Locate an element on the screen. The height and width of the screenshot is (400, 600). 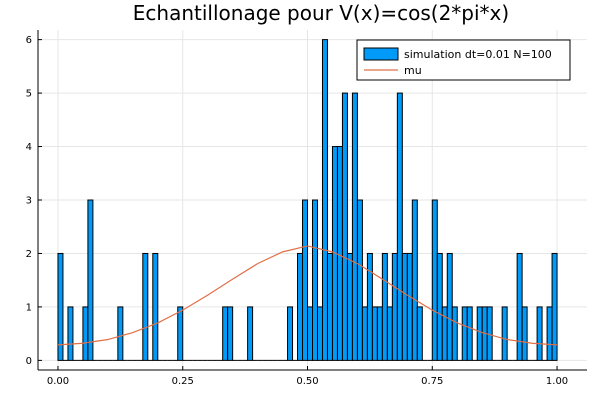
legend: simulation dt=0.01 N=100 mu is located at coordinates (463, 60).